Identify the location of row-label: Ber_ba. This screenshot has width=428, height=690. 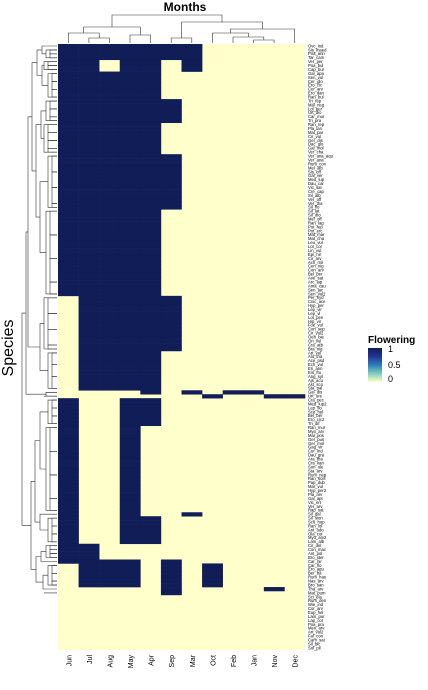
(315, 573).